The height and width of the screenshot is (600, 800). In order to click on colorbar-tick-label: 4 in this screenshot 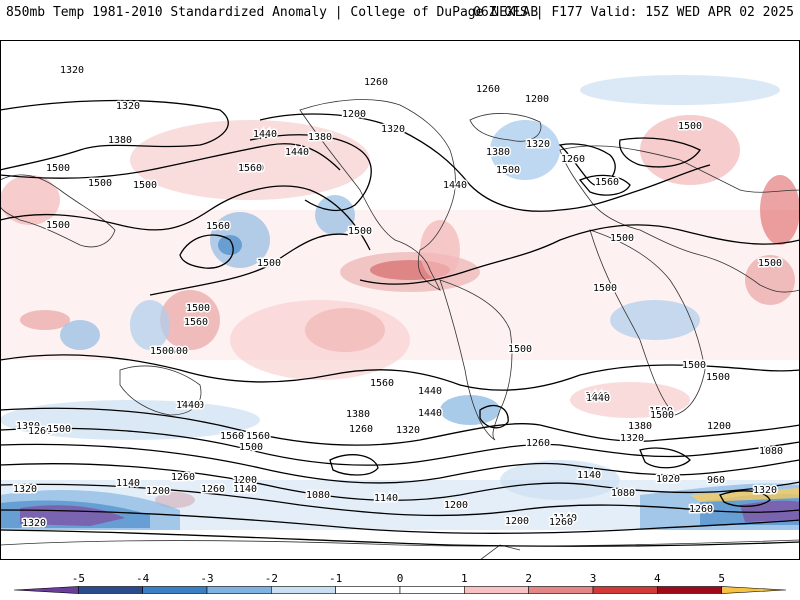, I will do `click(657, 578)`.